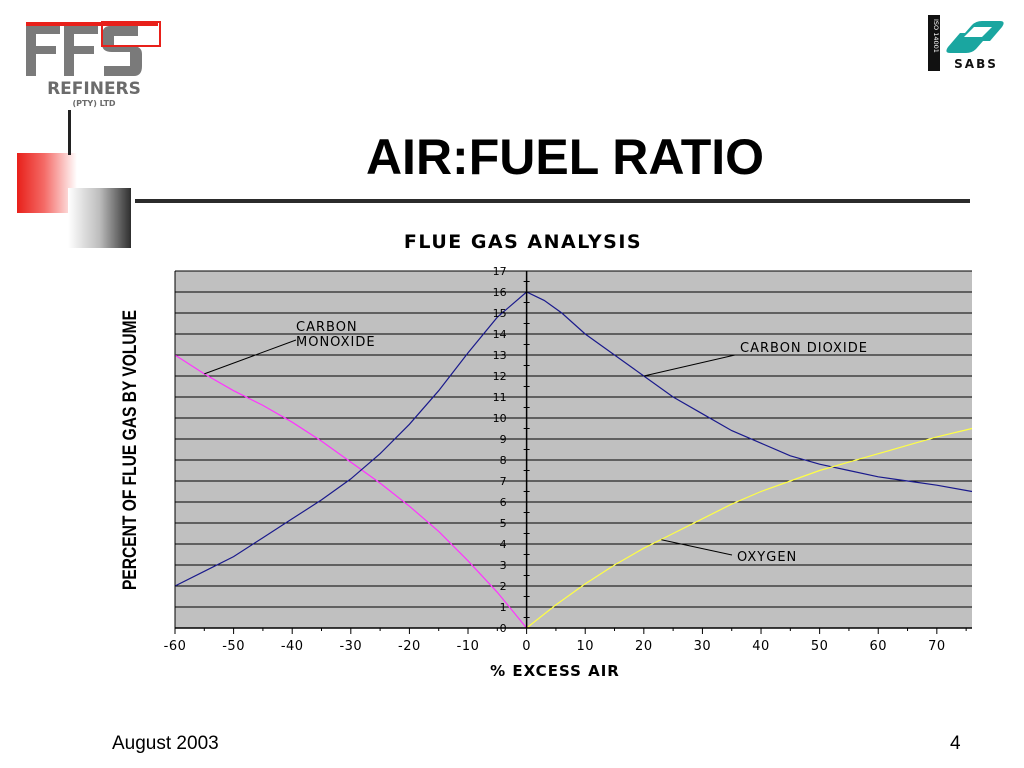 The width and height of the screenshot is (1024, 768). I want to click on y-tick-label: 15, so click(500, 313).